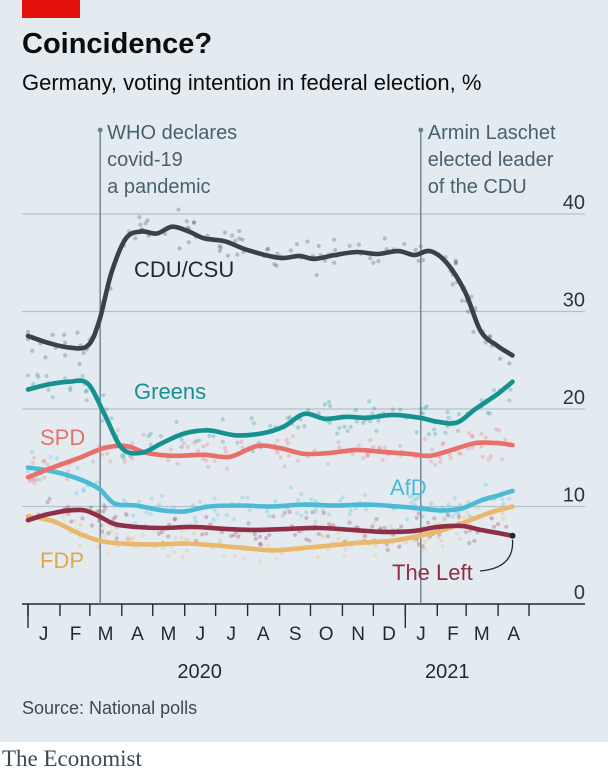 The image size is (608, 776). What do you see at coordinates (72, 758) in the screenshot?
I see `brand-logo-text: The Economist` at bounding box center [72, 758].